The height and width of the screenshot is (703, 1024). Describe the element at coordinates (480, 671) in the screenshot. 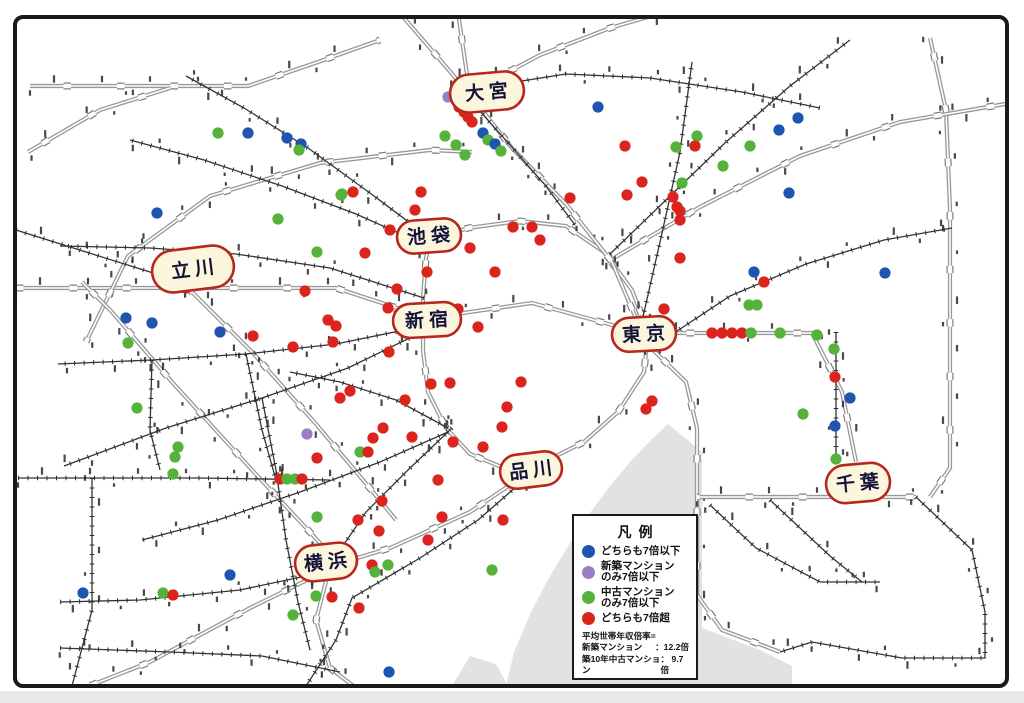

I see `water-area` at that location.